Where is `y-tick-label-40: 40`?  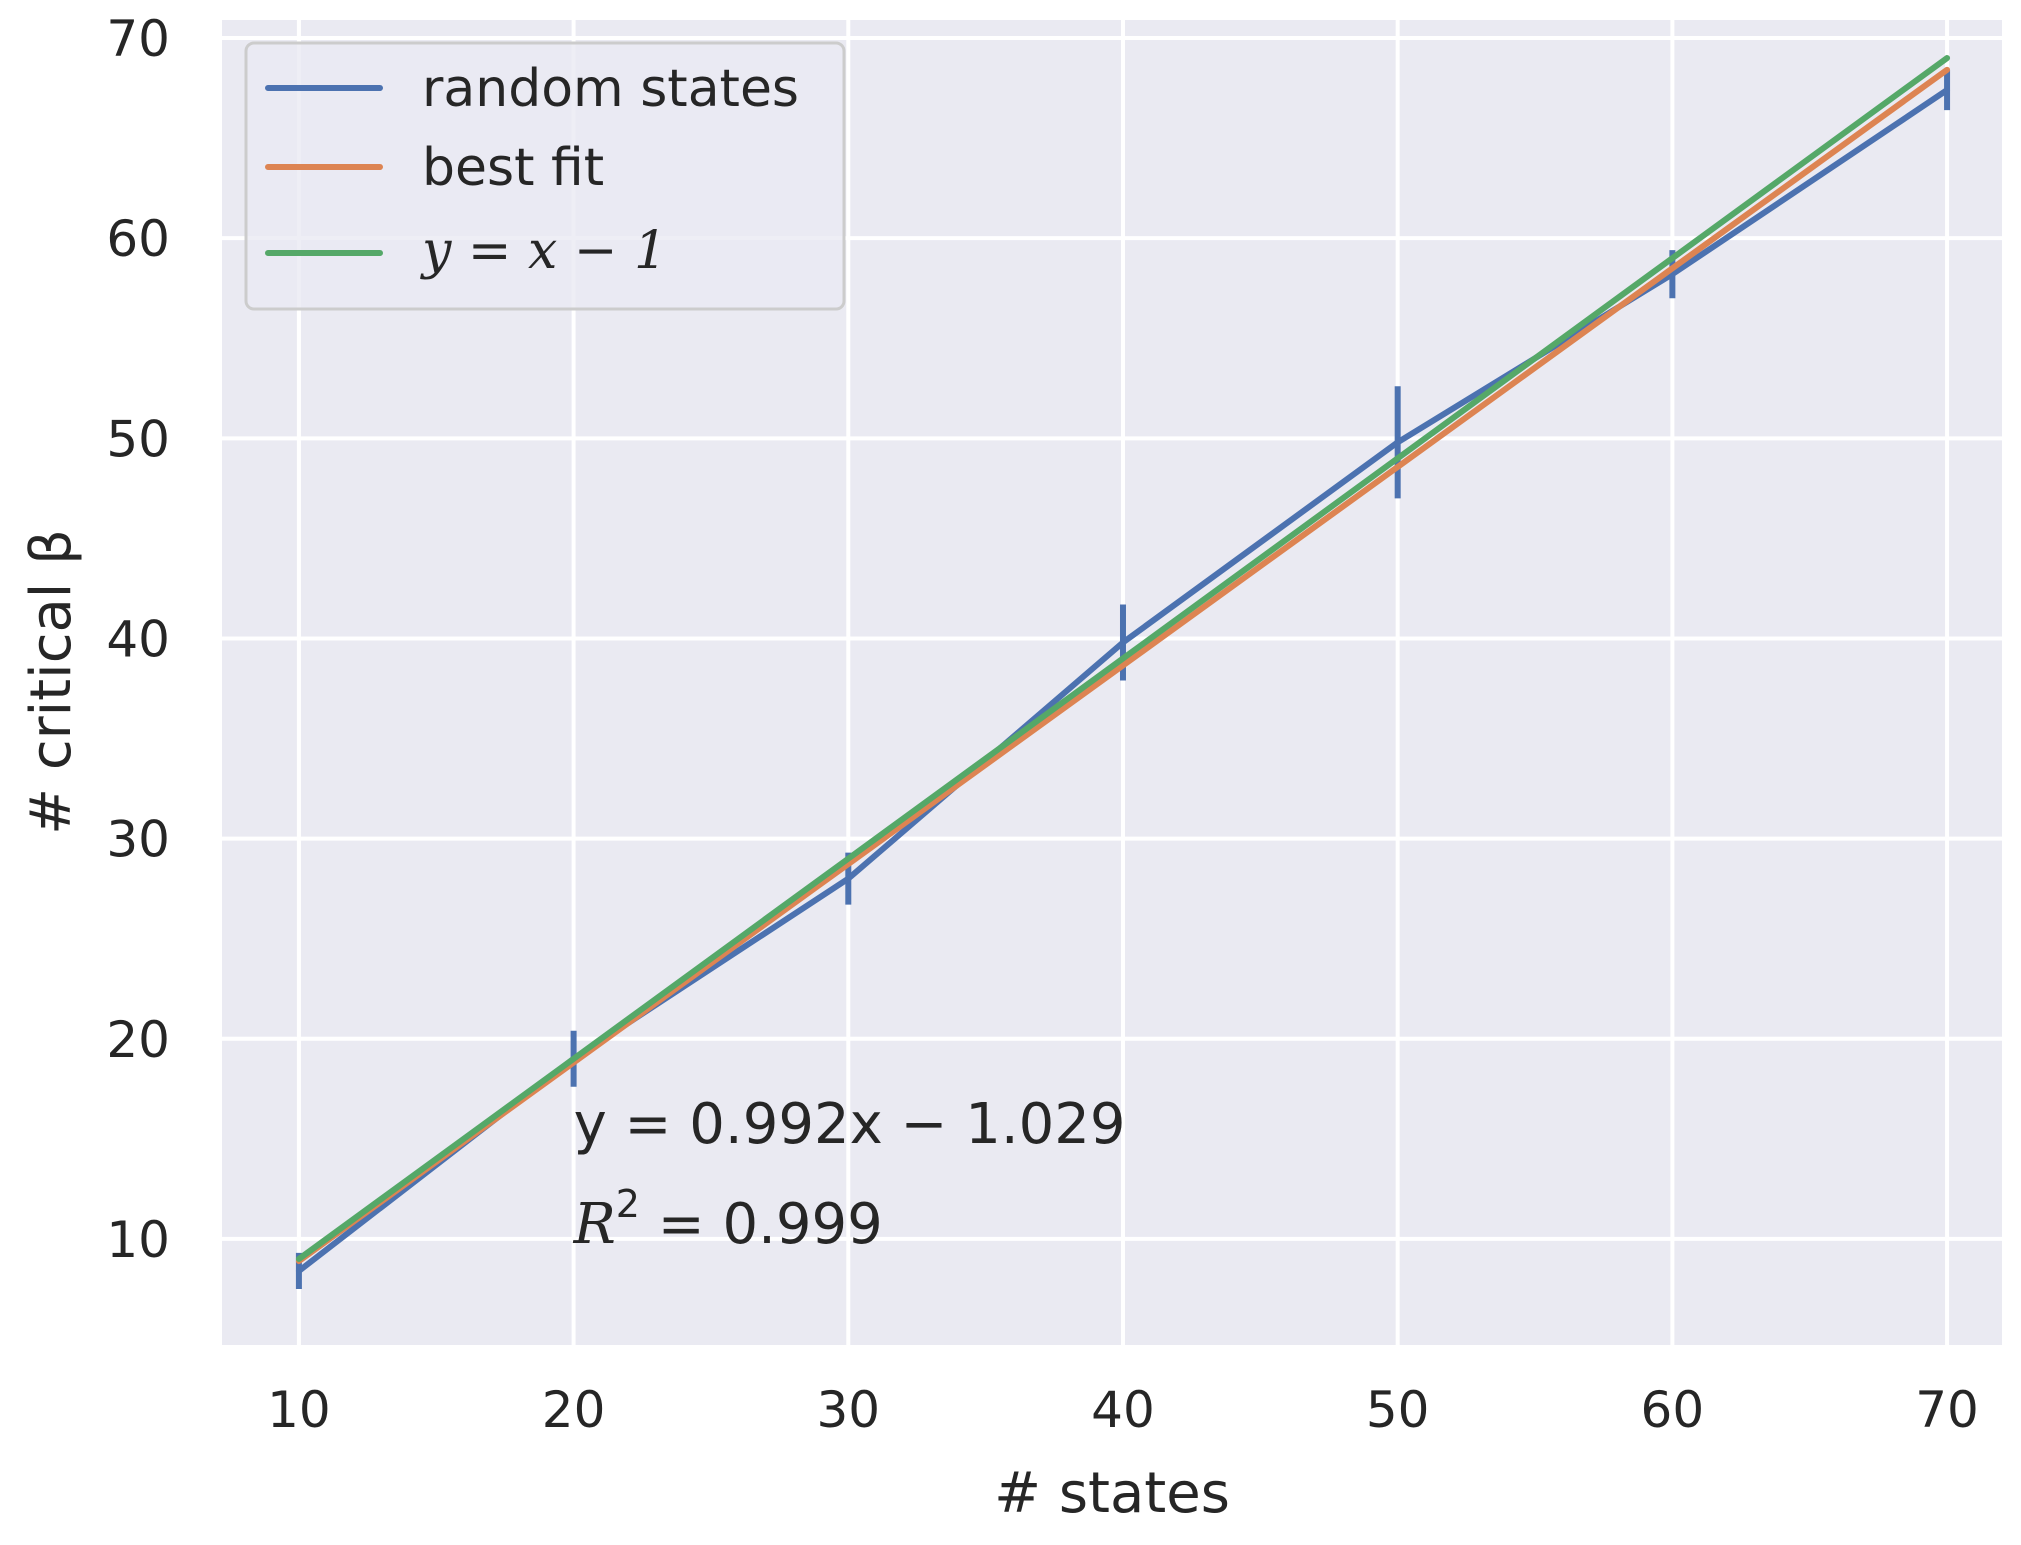
y-tick-label-40: 40 is located at coordinates (138, 639).